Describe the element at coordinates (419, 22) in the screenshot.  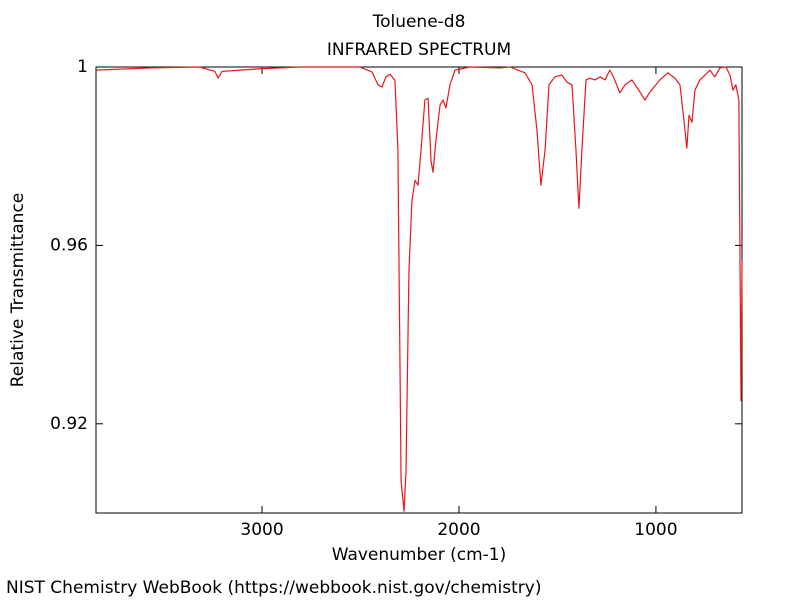
I see `chart-title: Toluene-d8` at that location.